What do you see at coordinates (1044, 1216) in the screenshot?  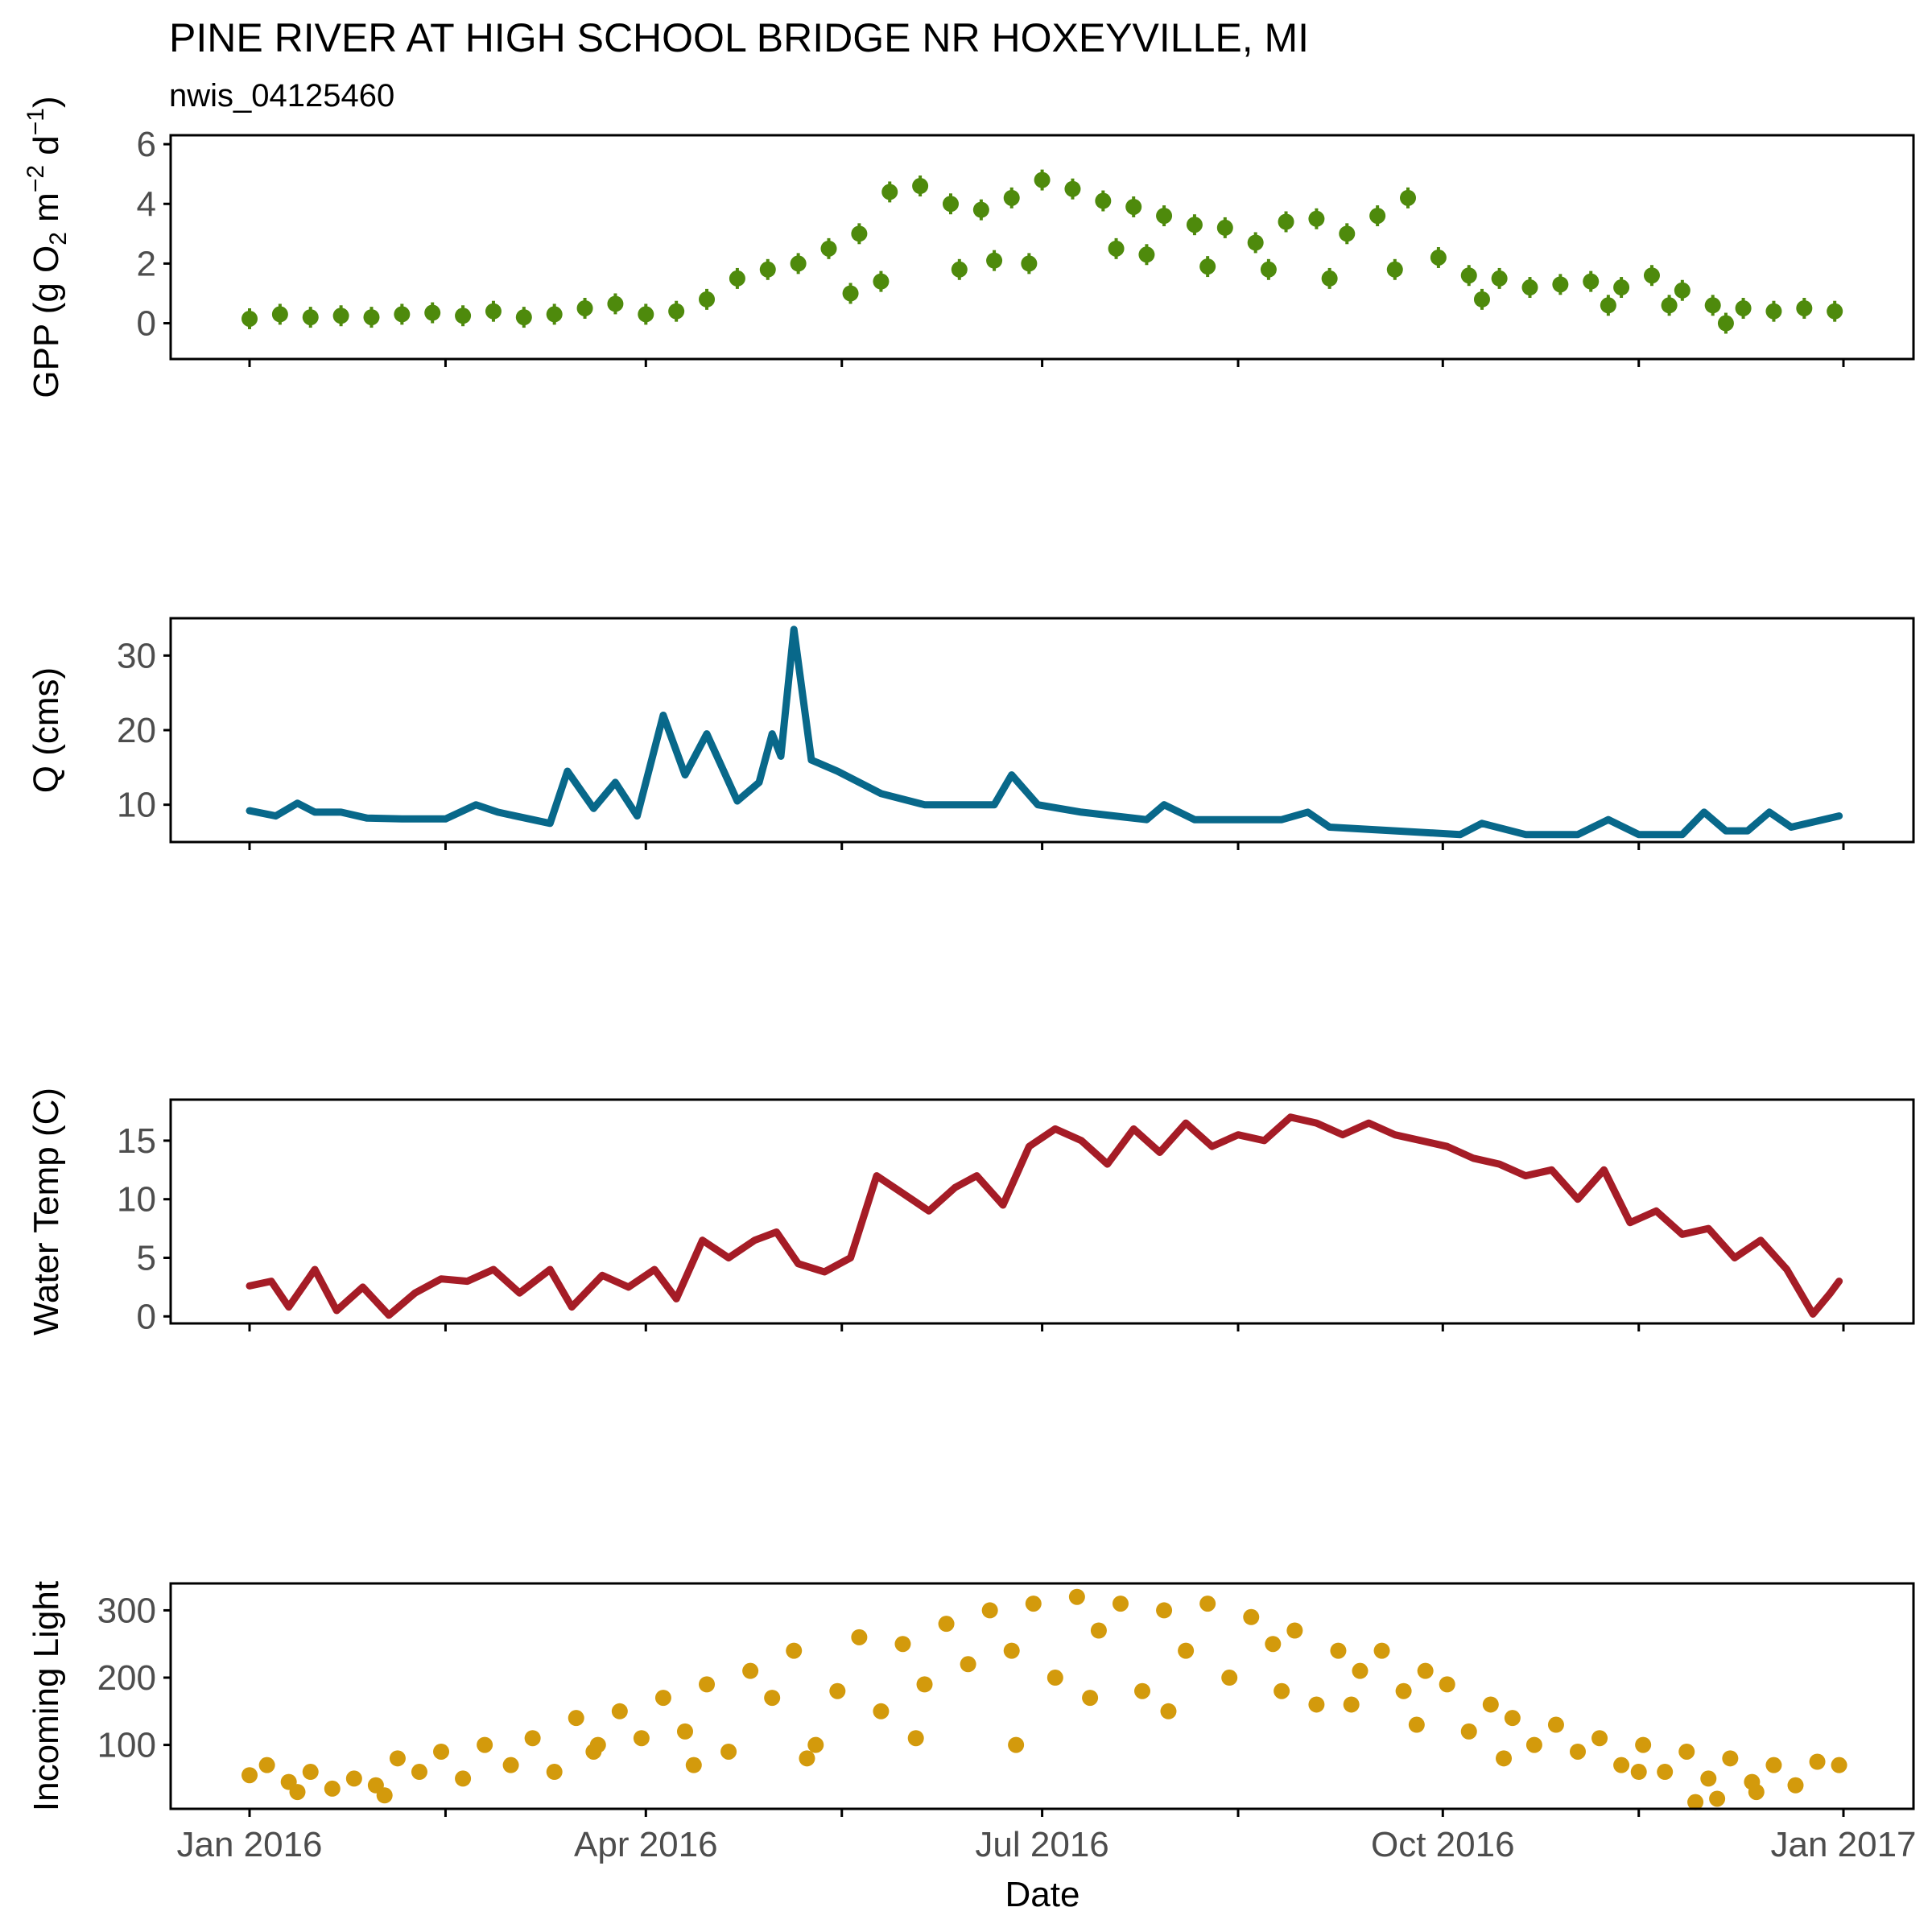 I see `temp-series-line` at bounding box center [1044, 1216].